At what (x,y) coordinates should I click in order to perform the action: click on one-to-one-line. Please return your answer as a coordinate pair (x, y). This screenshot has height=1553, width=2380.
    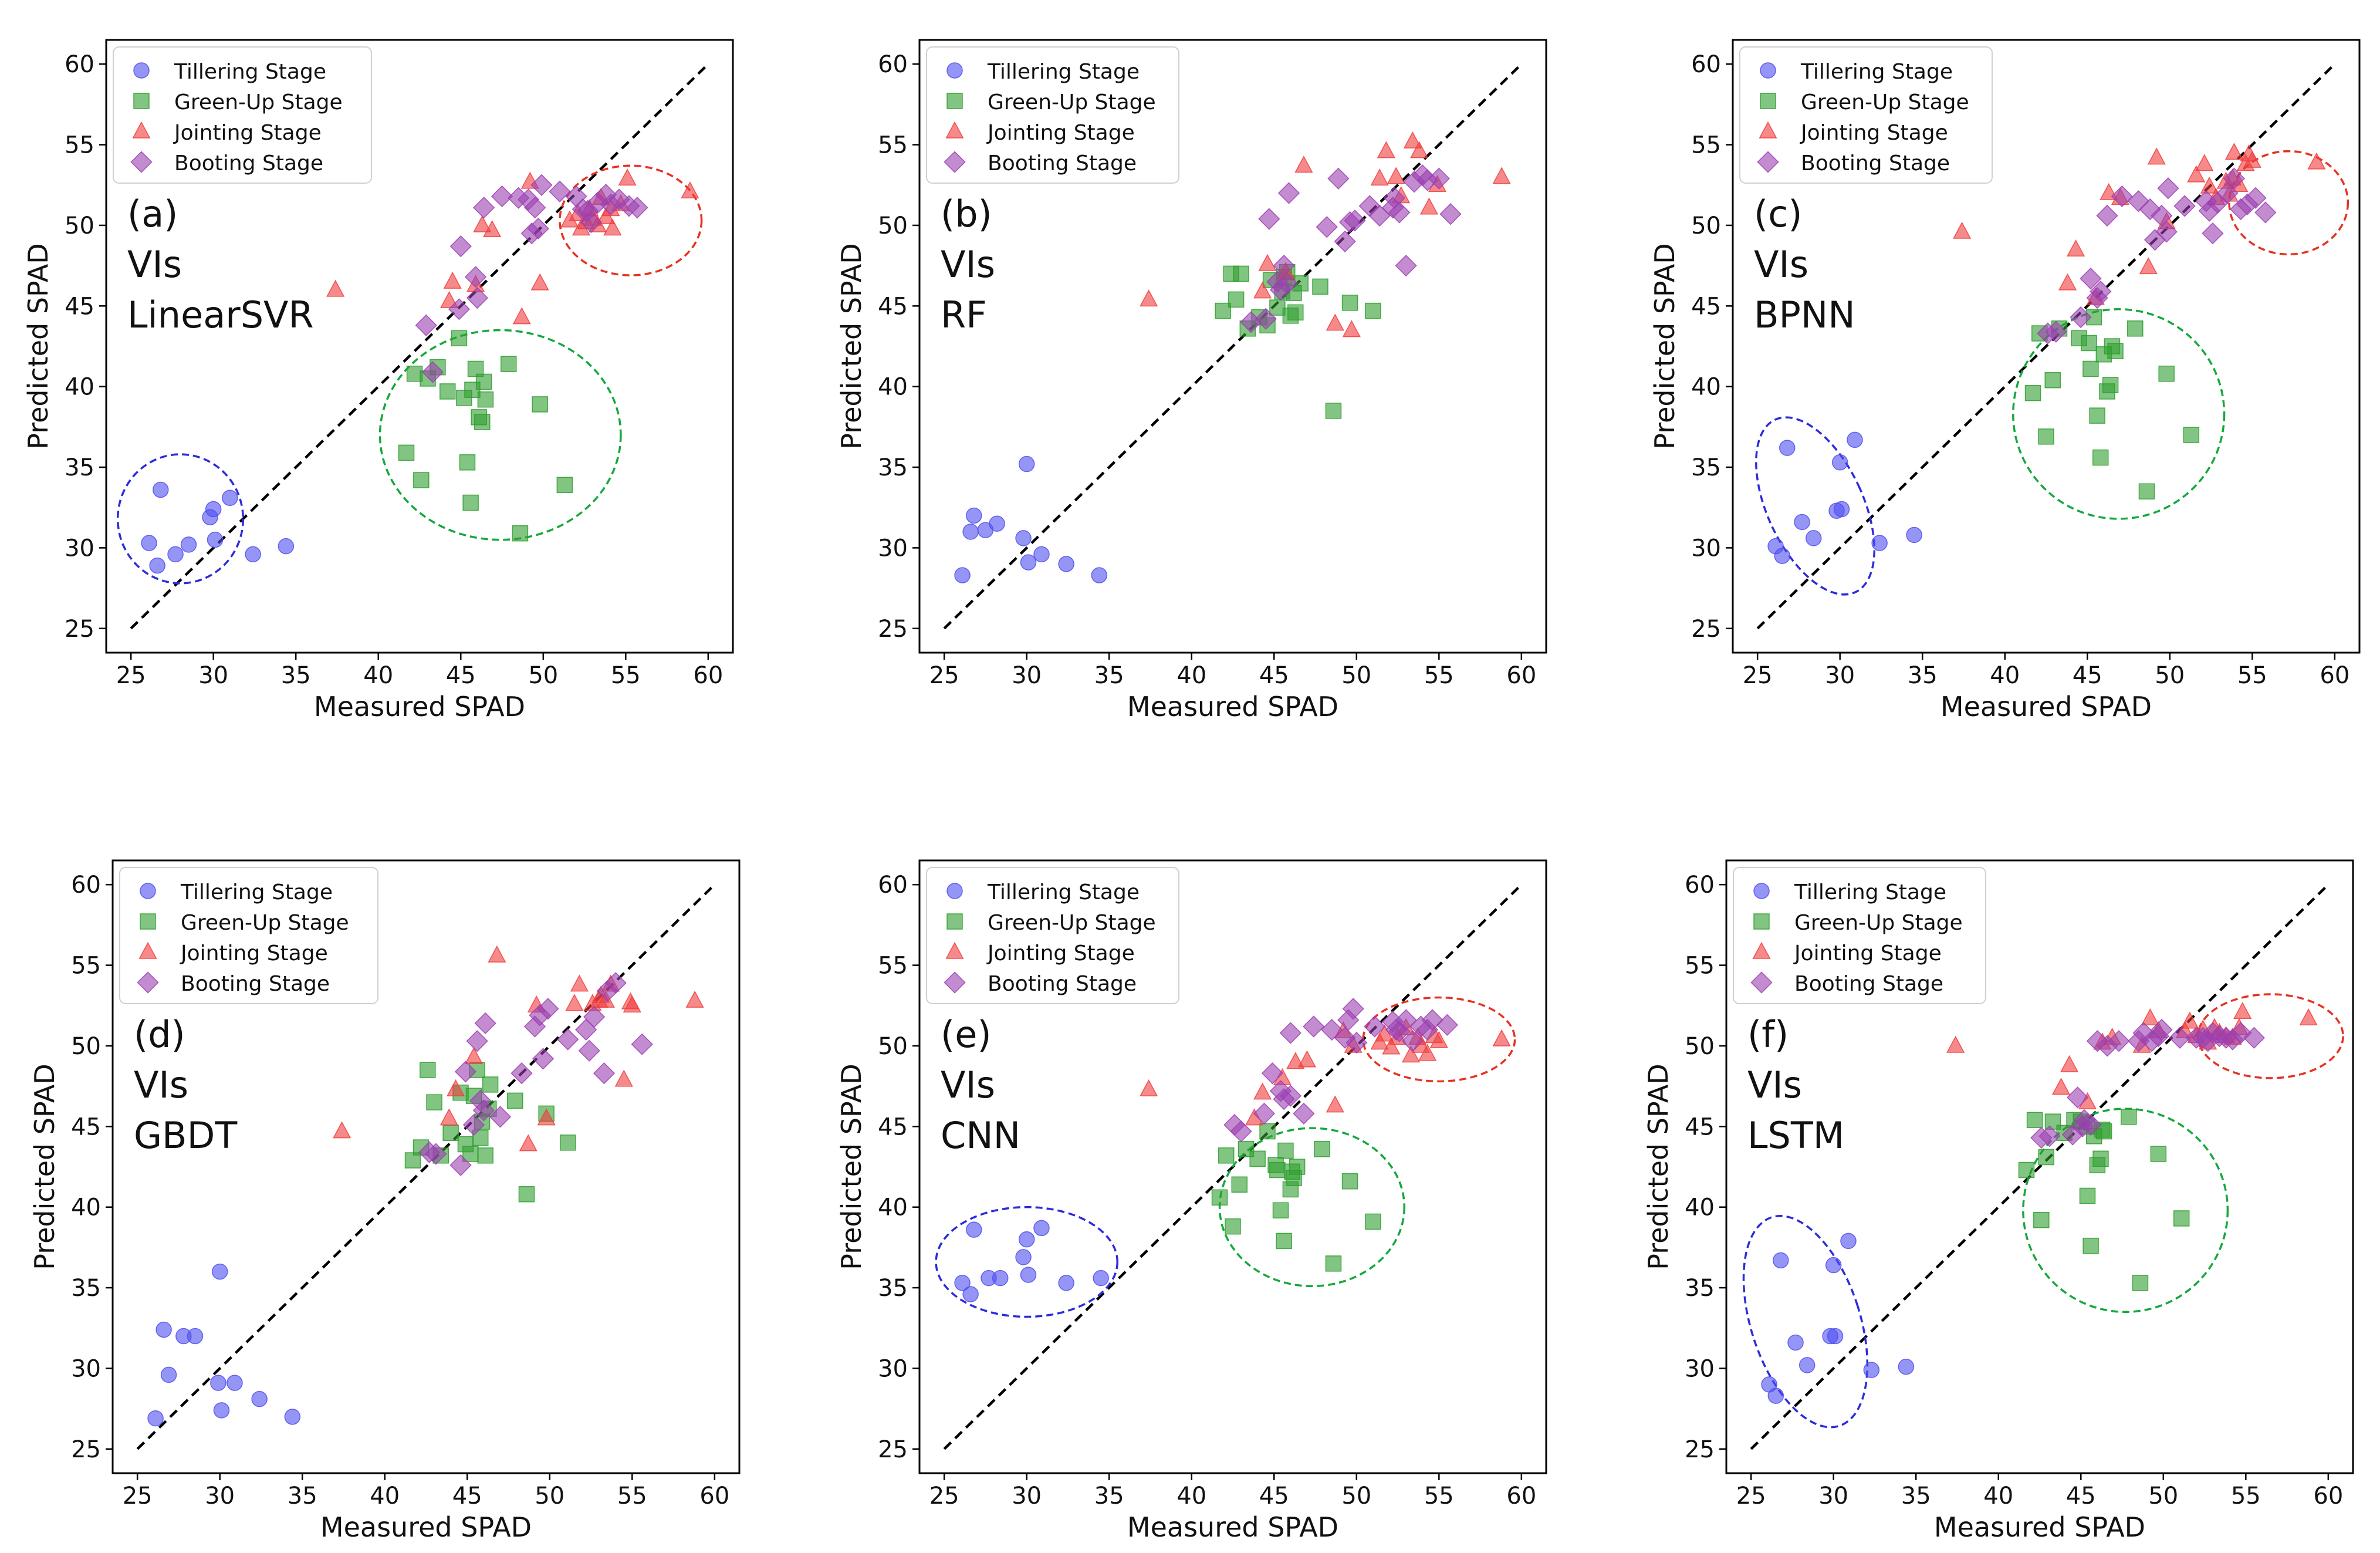
    Looking at the image, I should click on (2040, 1166).